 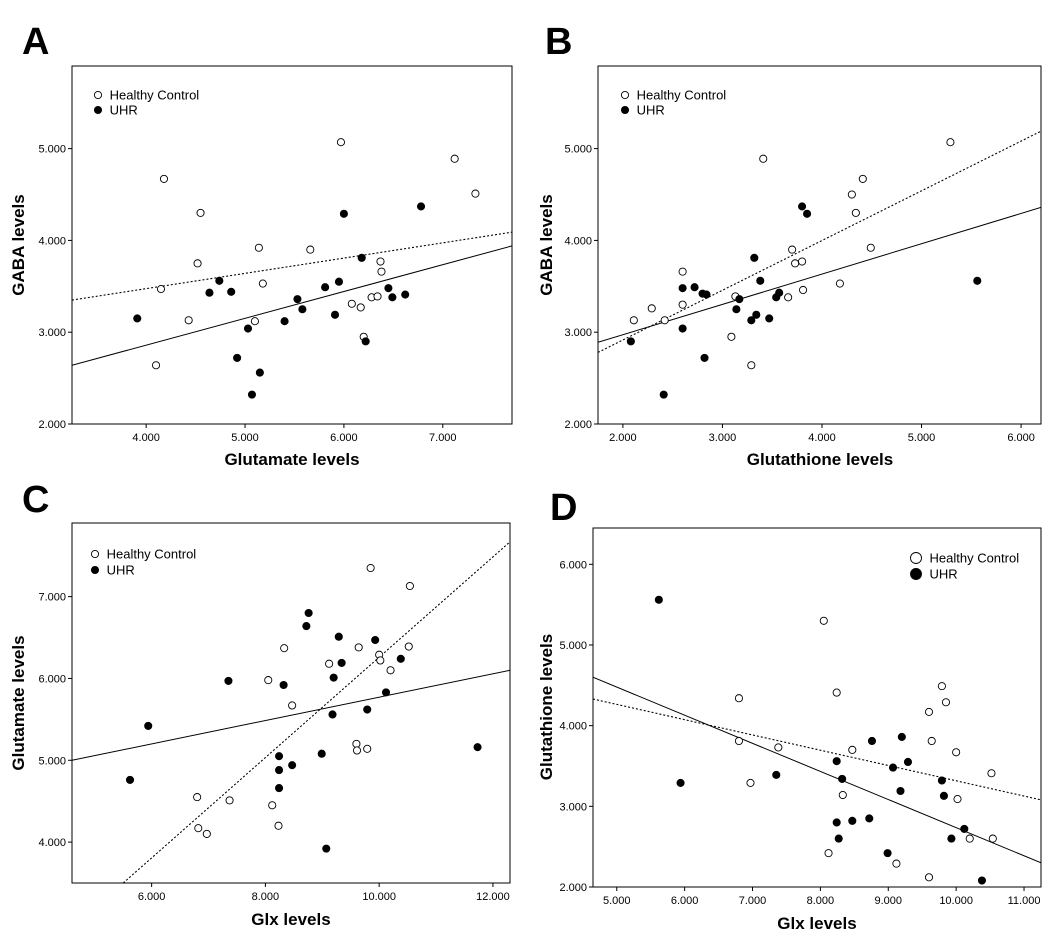 What do you see at coordinates (578, 333) in the screenshot?
I see `y-tick-label: 3.000` at bounding box center [578, 333].